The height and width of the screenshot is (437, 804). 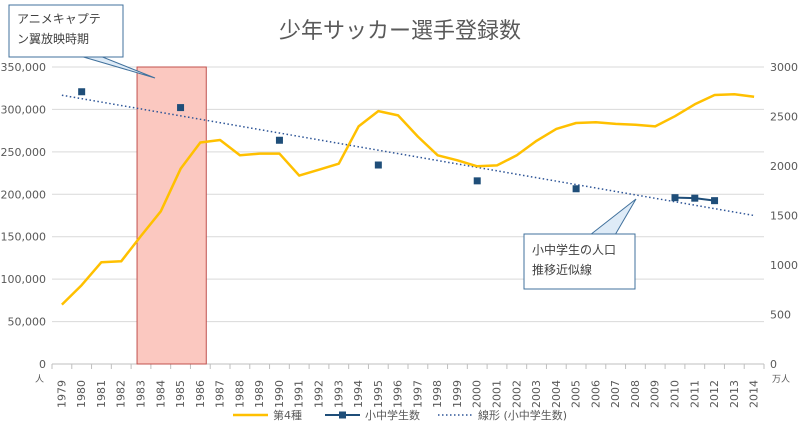 What do you see at coordinates (556, 394) in the screenshot?
I see `x-tick-label: 2004` at bounding box center [556, 394].